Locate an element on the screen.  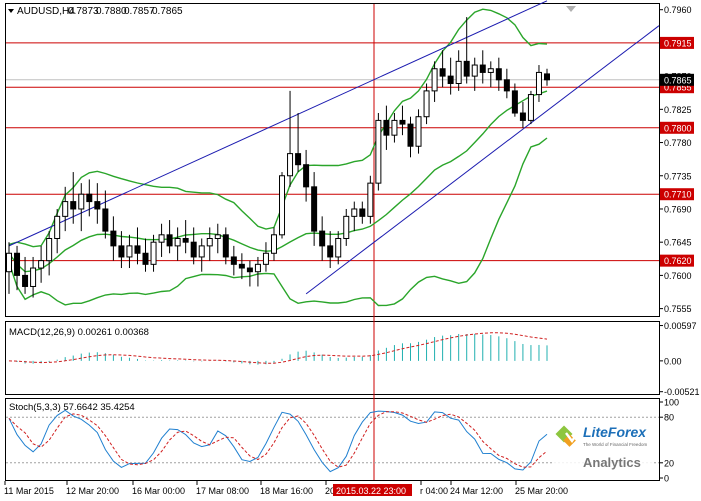
current-price-box is located at coordinates (677, 79).